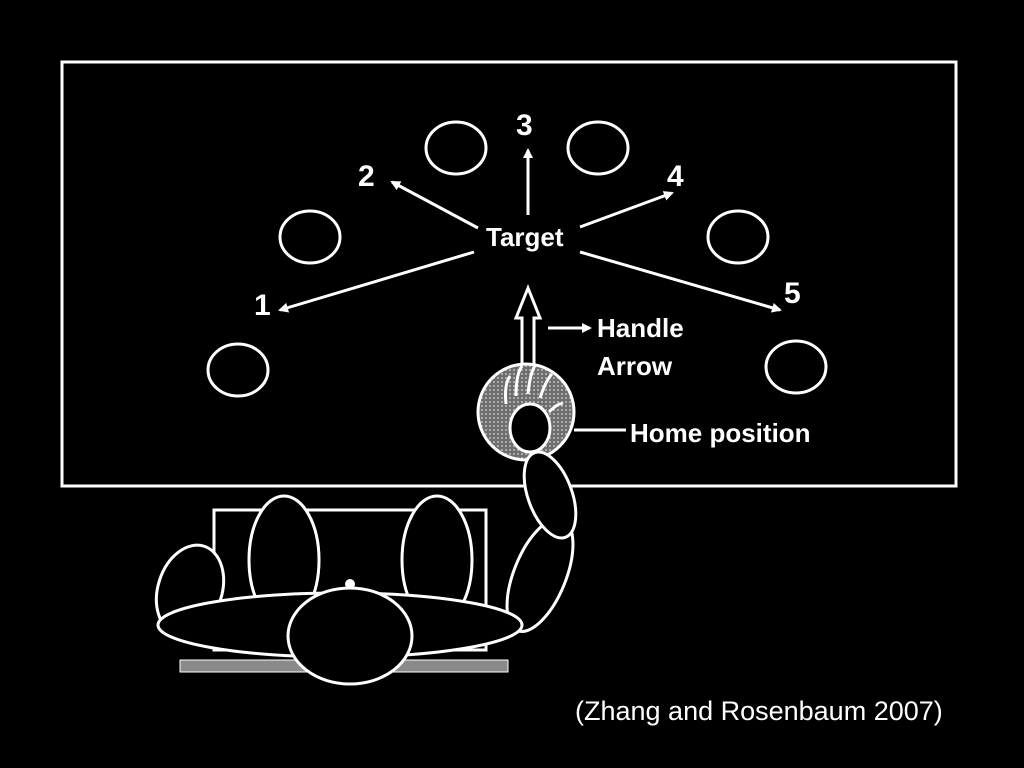 This screenshot has width=1024, height=768. Describe the element at coordinates (635, 366) in the screenshot. I see `arrow-label: Arrow` at that location.